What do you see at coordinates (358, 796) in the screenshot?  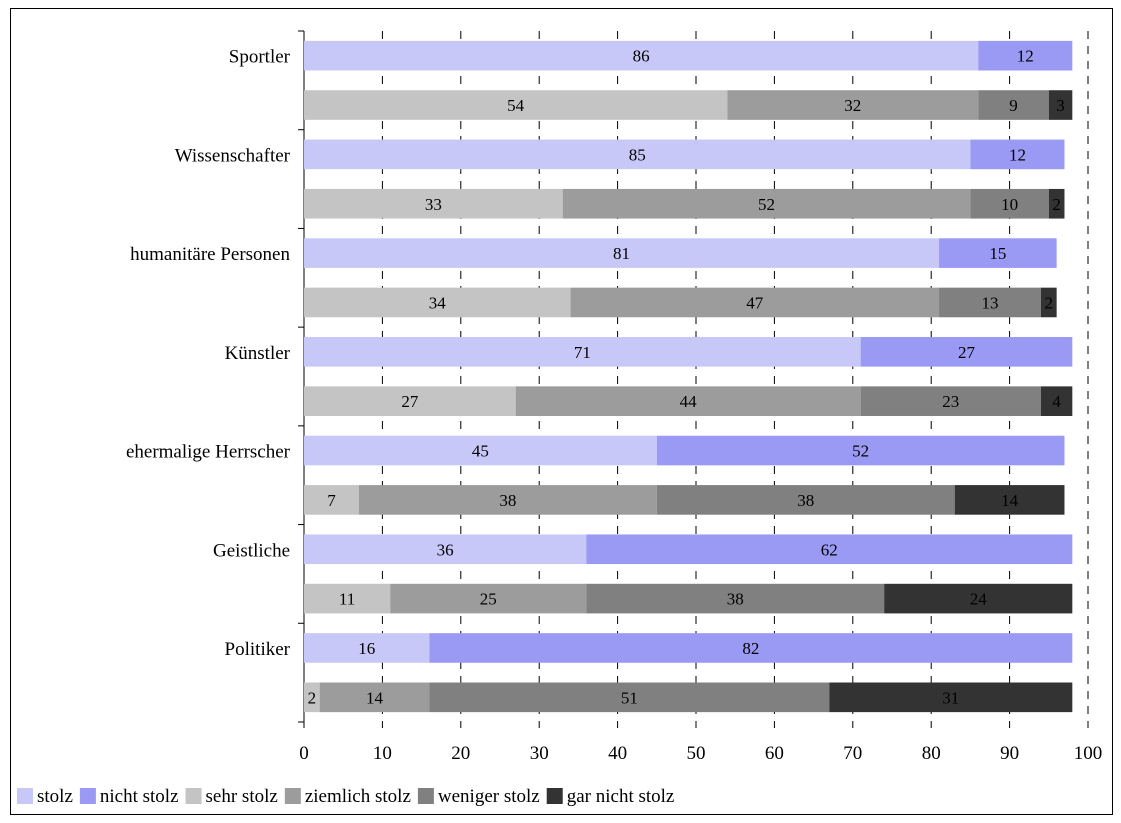 I see `legend-label: ziemlich stolz` at bounding box center [358, 796].